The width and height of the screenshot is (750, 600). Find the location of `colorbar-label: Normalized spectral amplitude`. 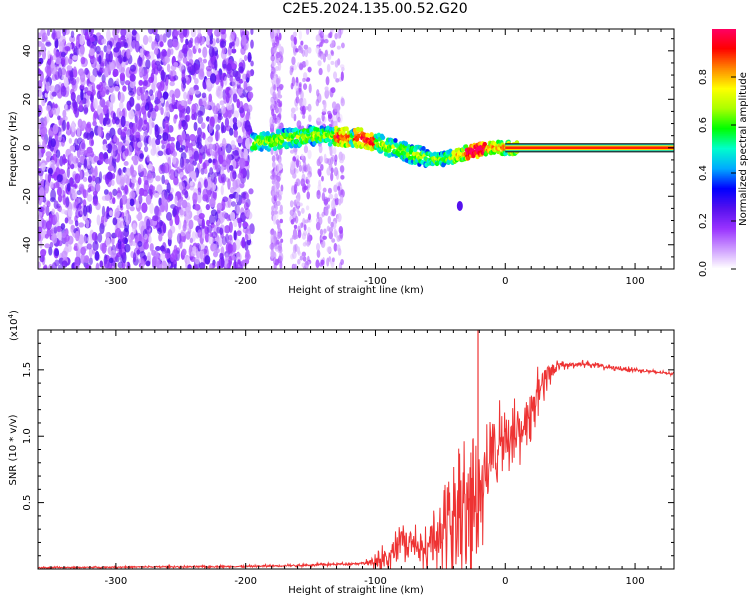

colorbar-label: Normalized spectral amplitude is located at coordinates (743, 149).